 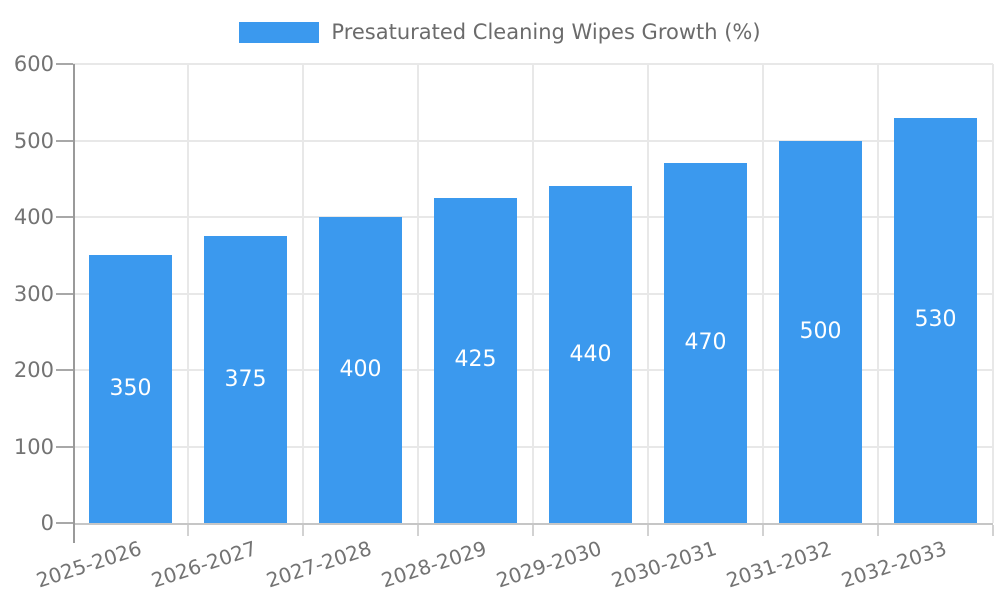 What do you see at coordinates (664, 564) in the screenshot?
I see `x-axis-tick-label: 2030-2031` at bounding box center [664, 564].